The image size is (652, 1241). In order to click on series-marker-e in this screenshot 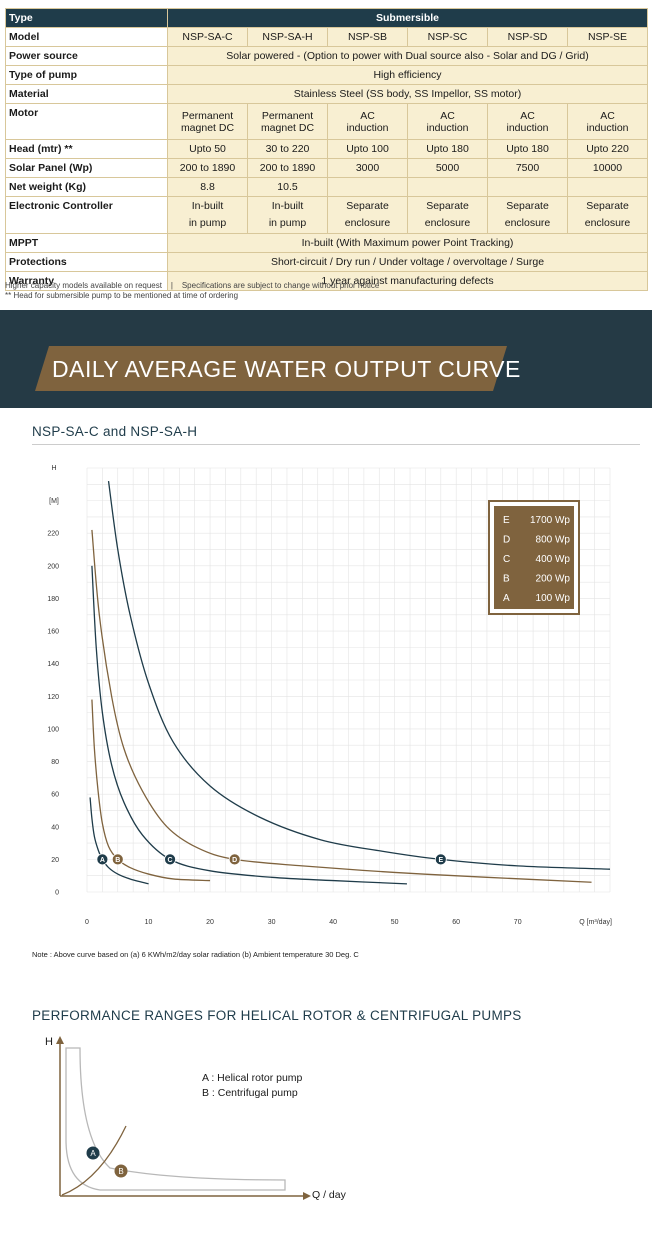, I will do `click(440, 859)`.